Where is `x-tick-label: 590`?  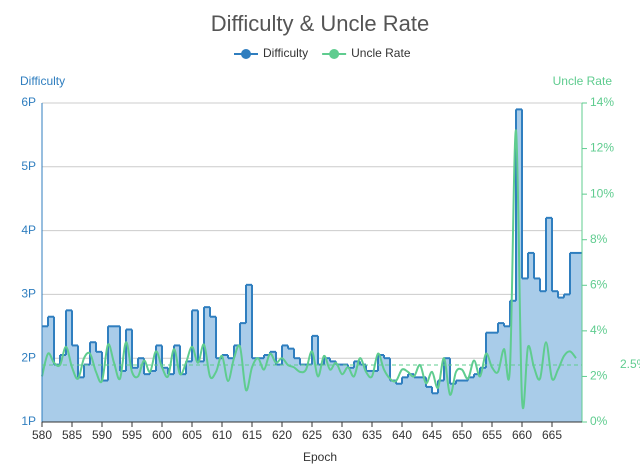 x-tick-label: 590 is located at coordinates (102, 435).